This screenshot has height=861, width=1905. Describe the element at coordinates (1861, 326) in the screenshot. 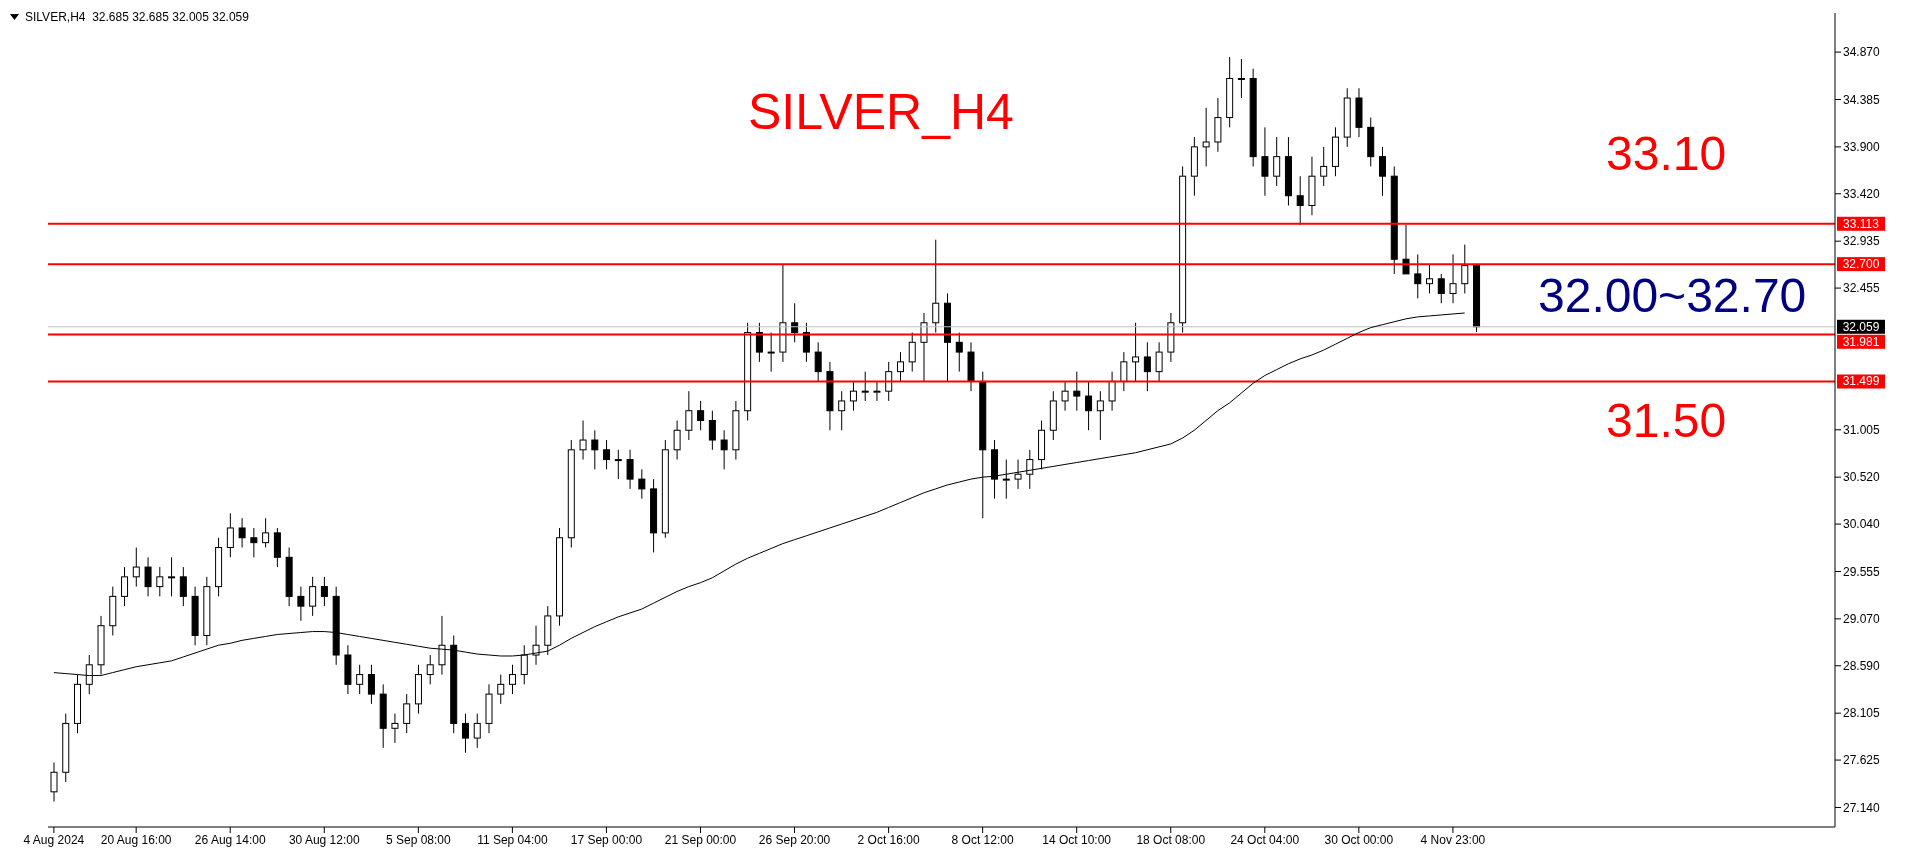

I see `ref-line-label: 32.059` at that location.